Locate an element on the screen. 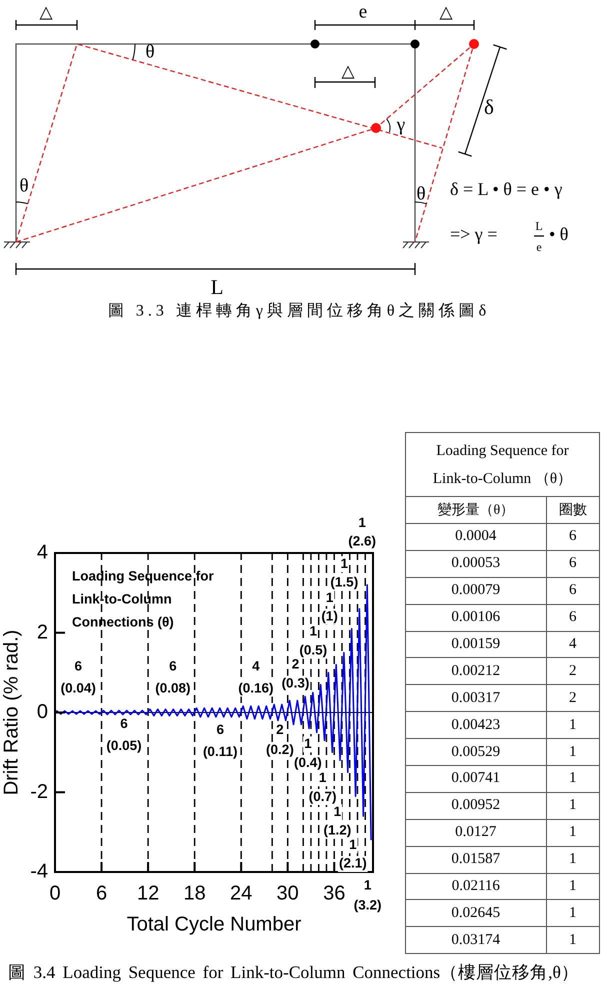 The width and height of the screenshot is (602, 993). text: 0.00423 is located at coordinates (476, 725).